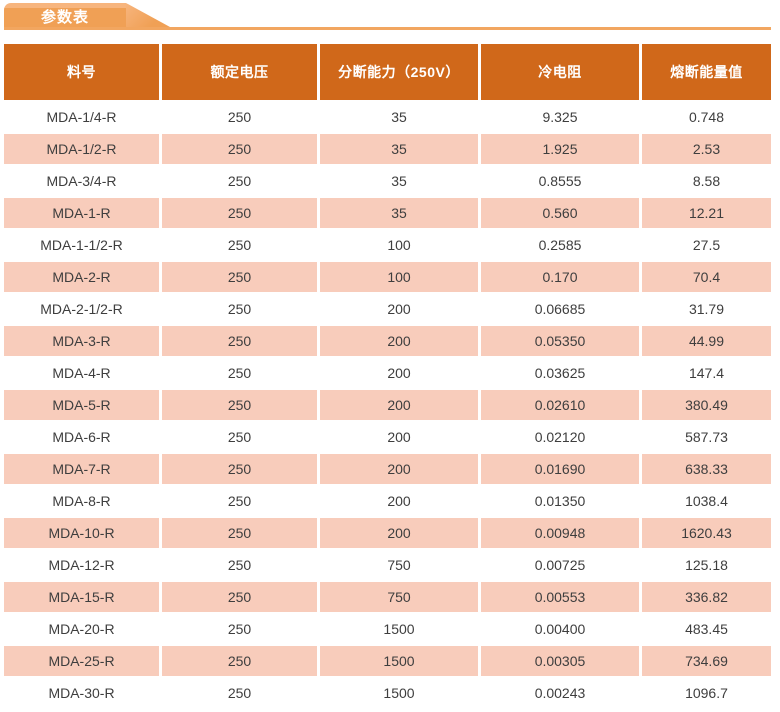 The image size is (780, 712). I want to click on column-header-melting-energy: 熔断能量值, so click(706, 73).